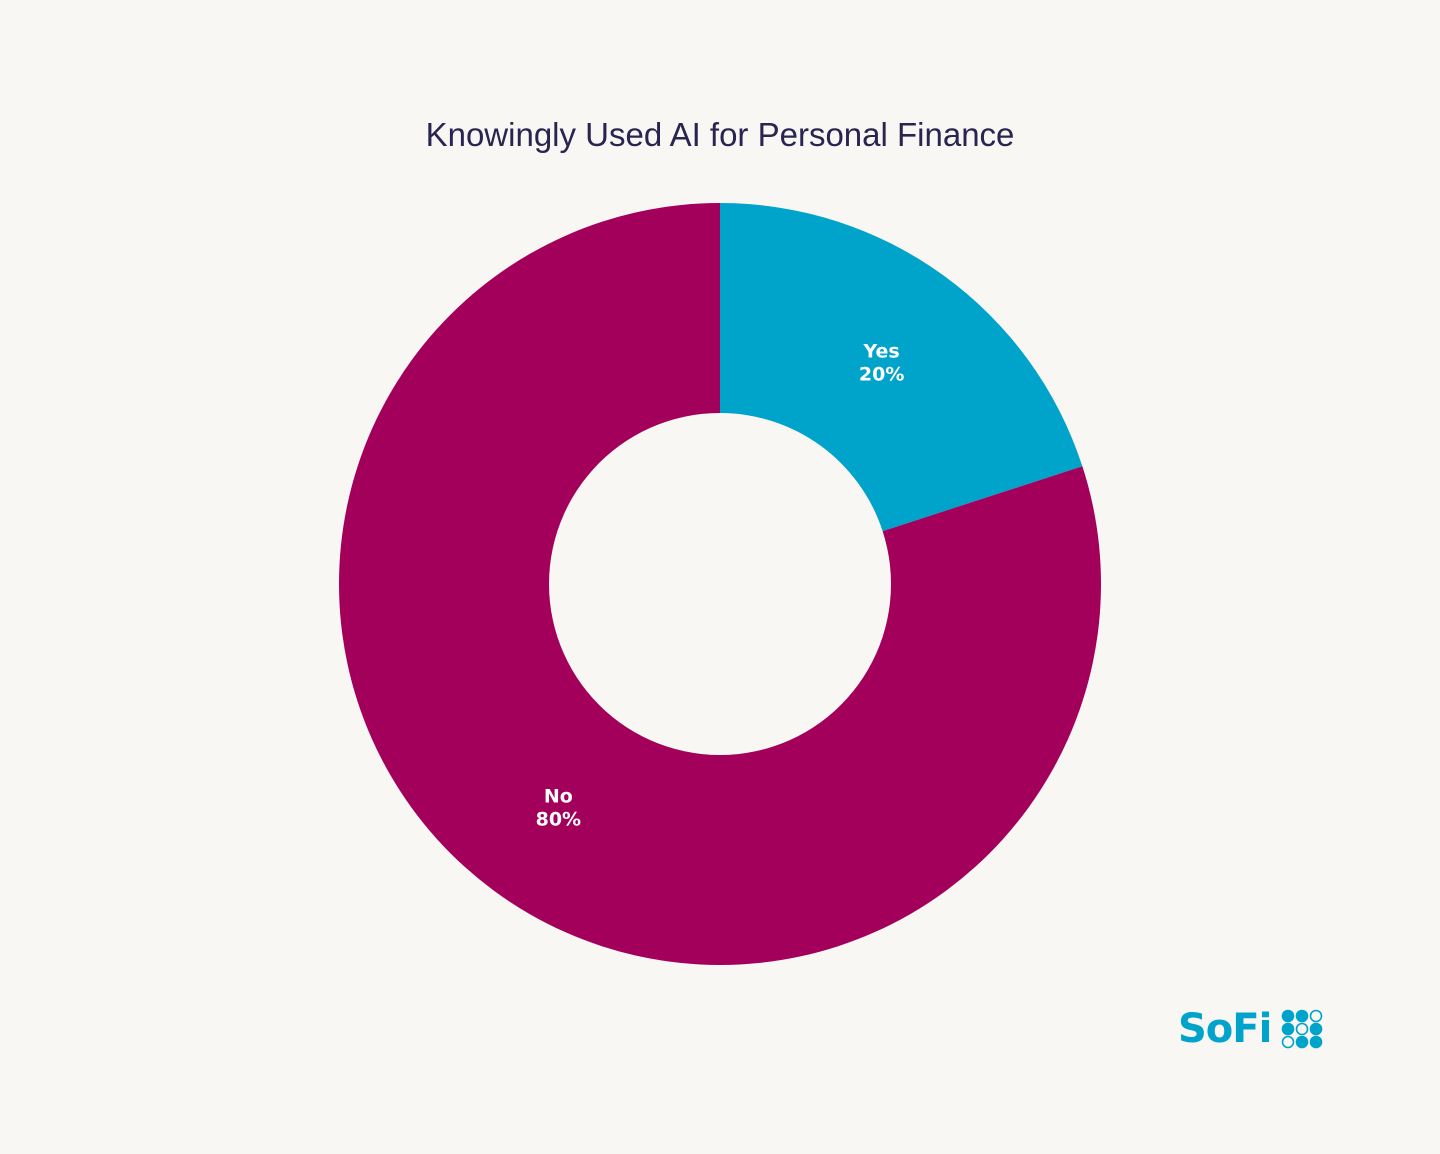 This screenshot has width=1440, height=1154. What do you see at coordinates (1225, 1029) in the screenshot?
I see `logo-text: SoFi` at bounding box center [1225, 1029].